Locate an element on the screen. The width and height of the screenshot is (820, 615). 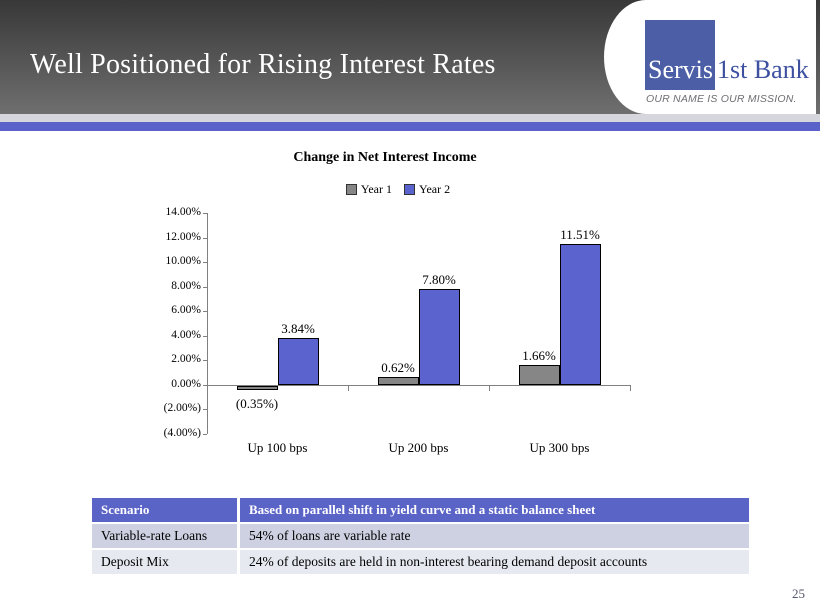
logo-panel: Servis 1st Bank OUR NAME IS OUR MISSION. is located at coordinates (710, 57).